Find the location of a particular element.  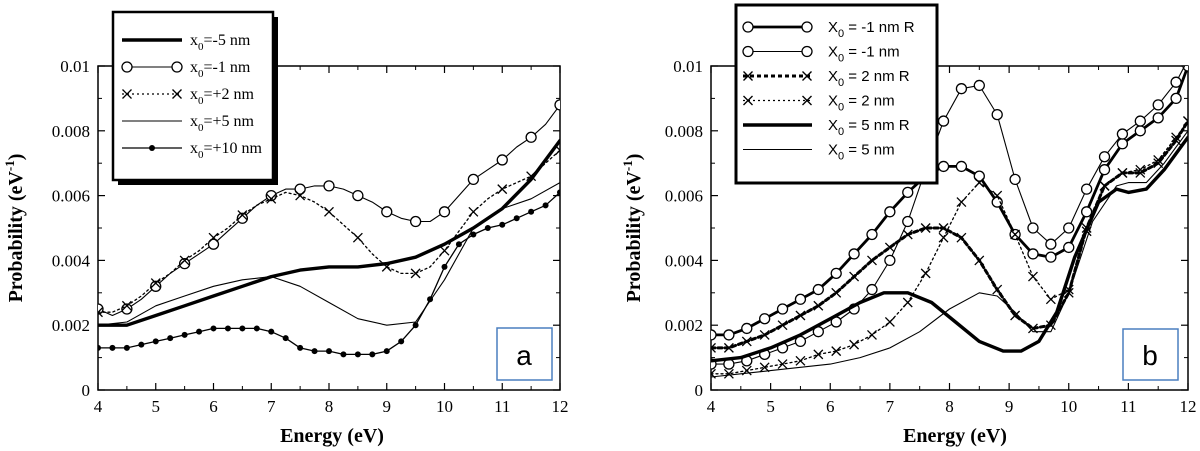

x-tick-label: 12 is located at coordinates (560, 406).